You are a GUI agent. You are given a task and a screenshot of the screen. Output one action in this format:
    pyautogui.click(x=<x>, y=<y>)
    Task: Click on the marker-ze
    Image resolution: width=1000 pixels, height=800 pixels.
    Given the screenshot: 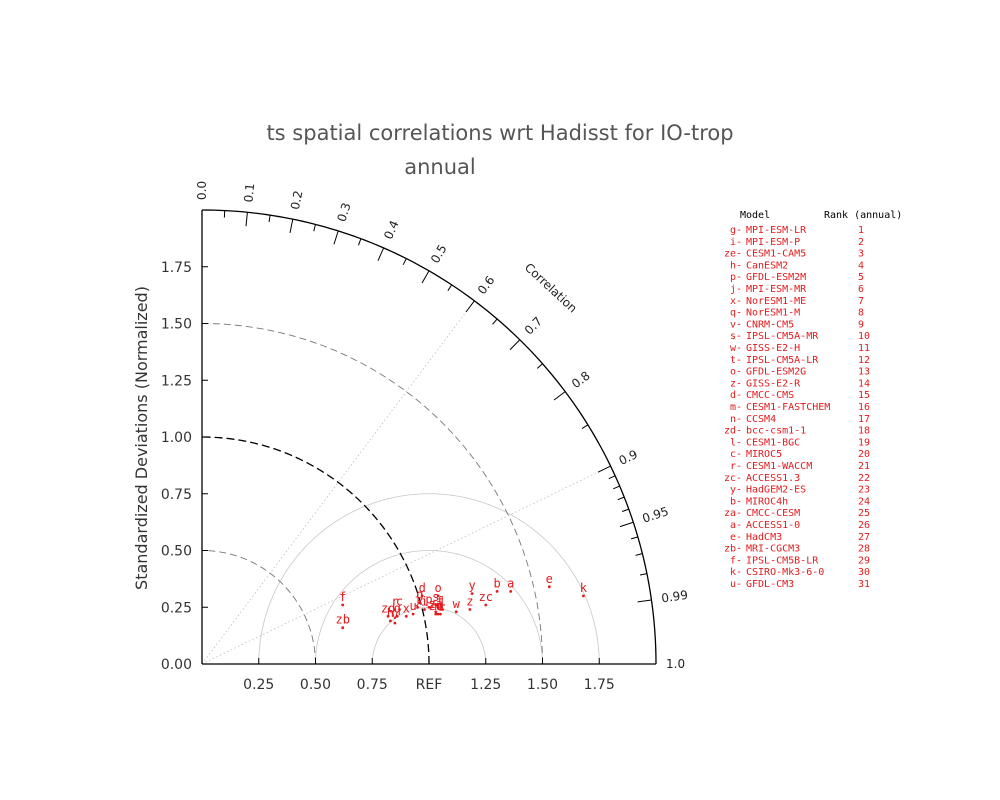 What is the action you would take?
    pyautogui.click(x=436, y=614)
    